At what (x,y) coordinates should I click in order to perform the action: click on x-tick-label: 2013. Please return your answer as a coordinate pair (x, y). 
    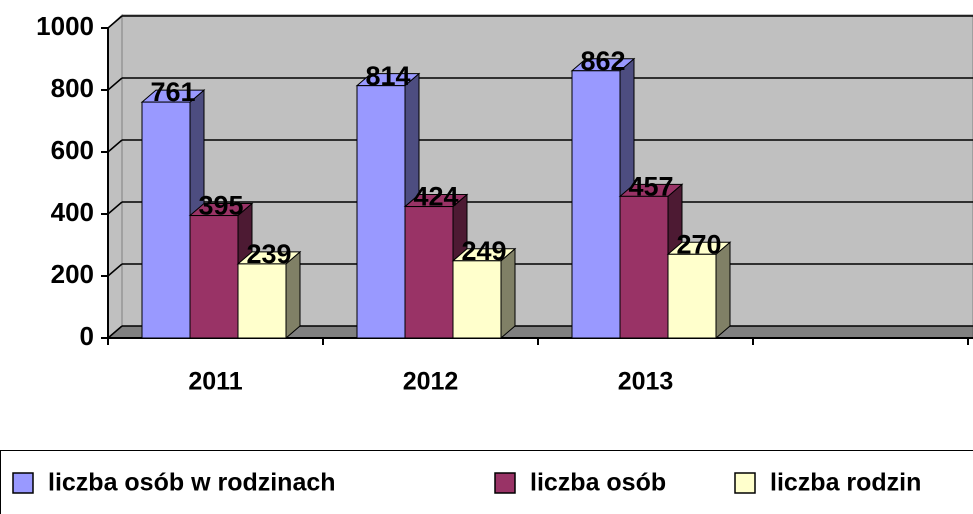
    Looking at the image, I should click on (646, 382).